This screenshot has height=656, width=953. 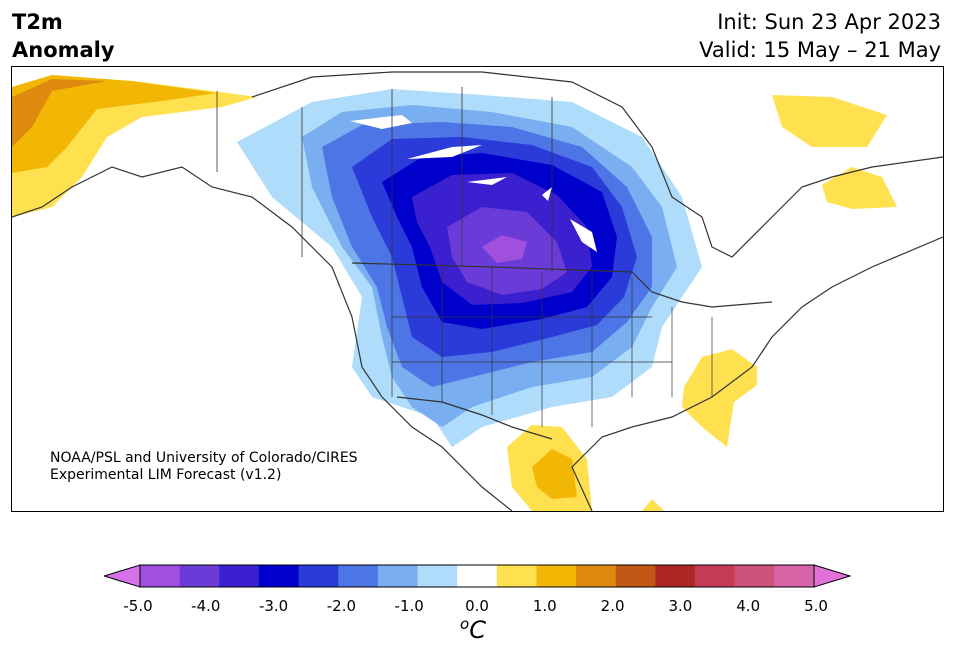 I want to click on yucatan-warm-region, so click(x=653, y=505).